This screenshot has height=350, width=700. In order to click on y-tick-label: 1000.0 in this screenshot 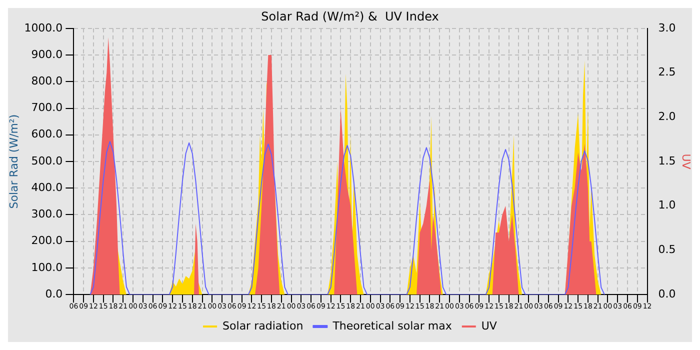, I will do `click(43, 27)`.